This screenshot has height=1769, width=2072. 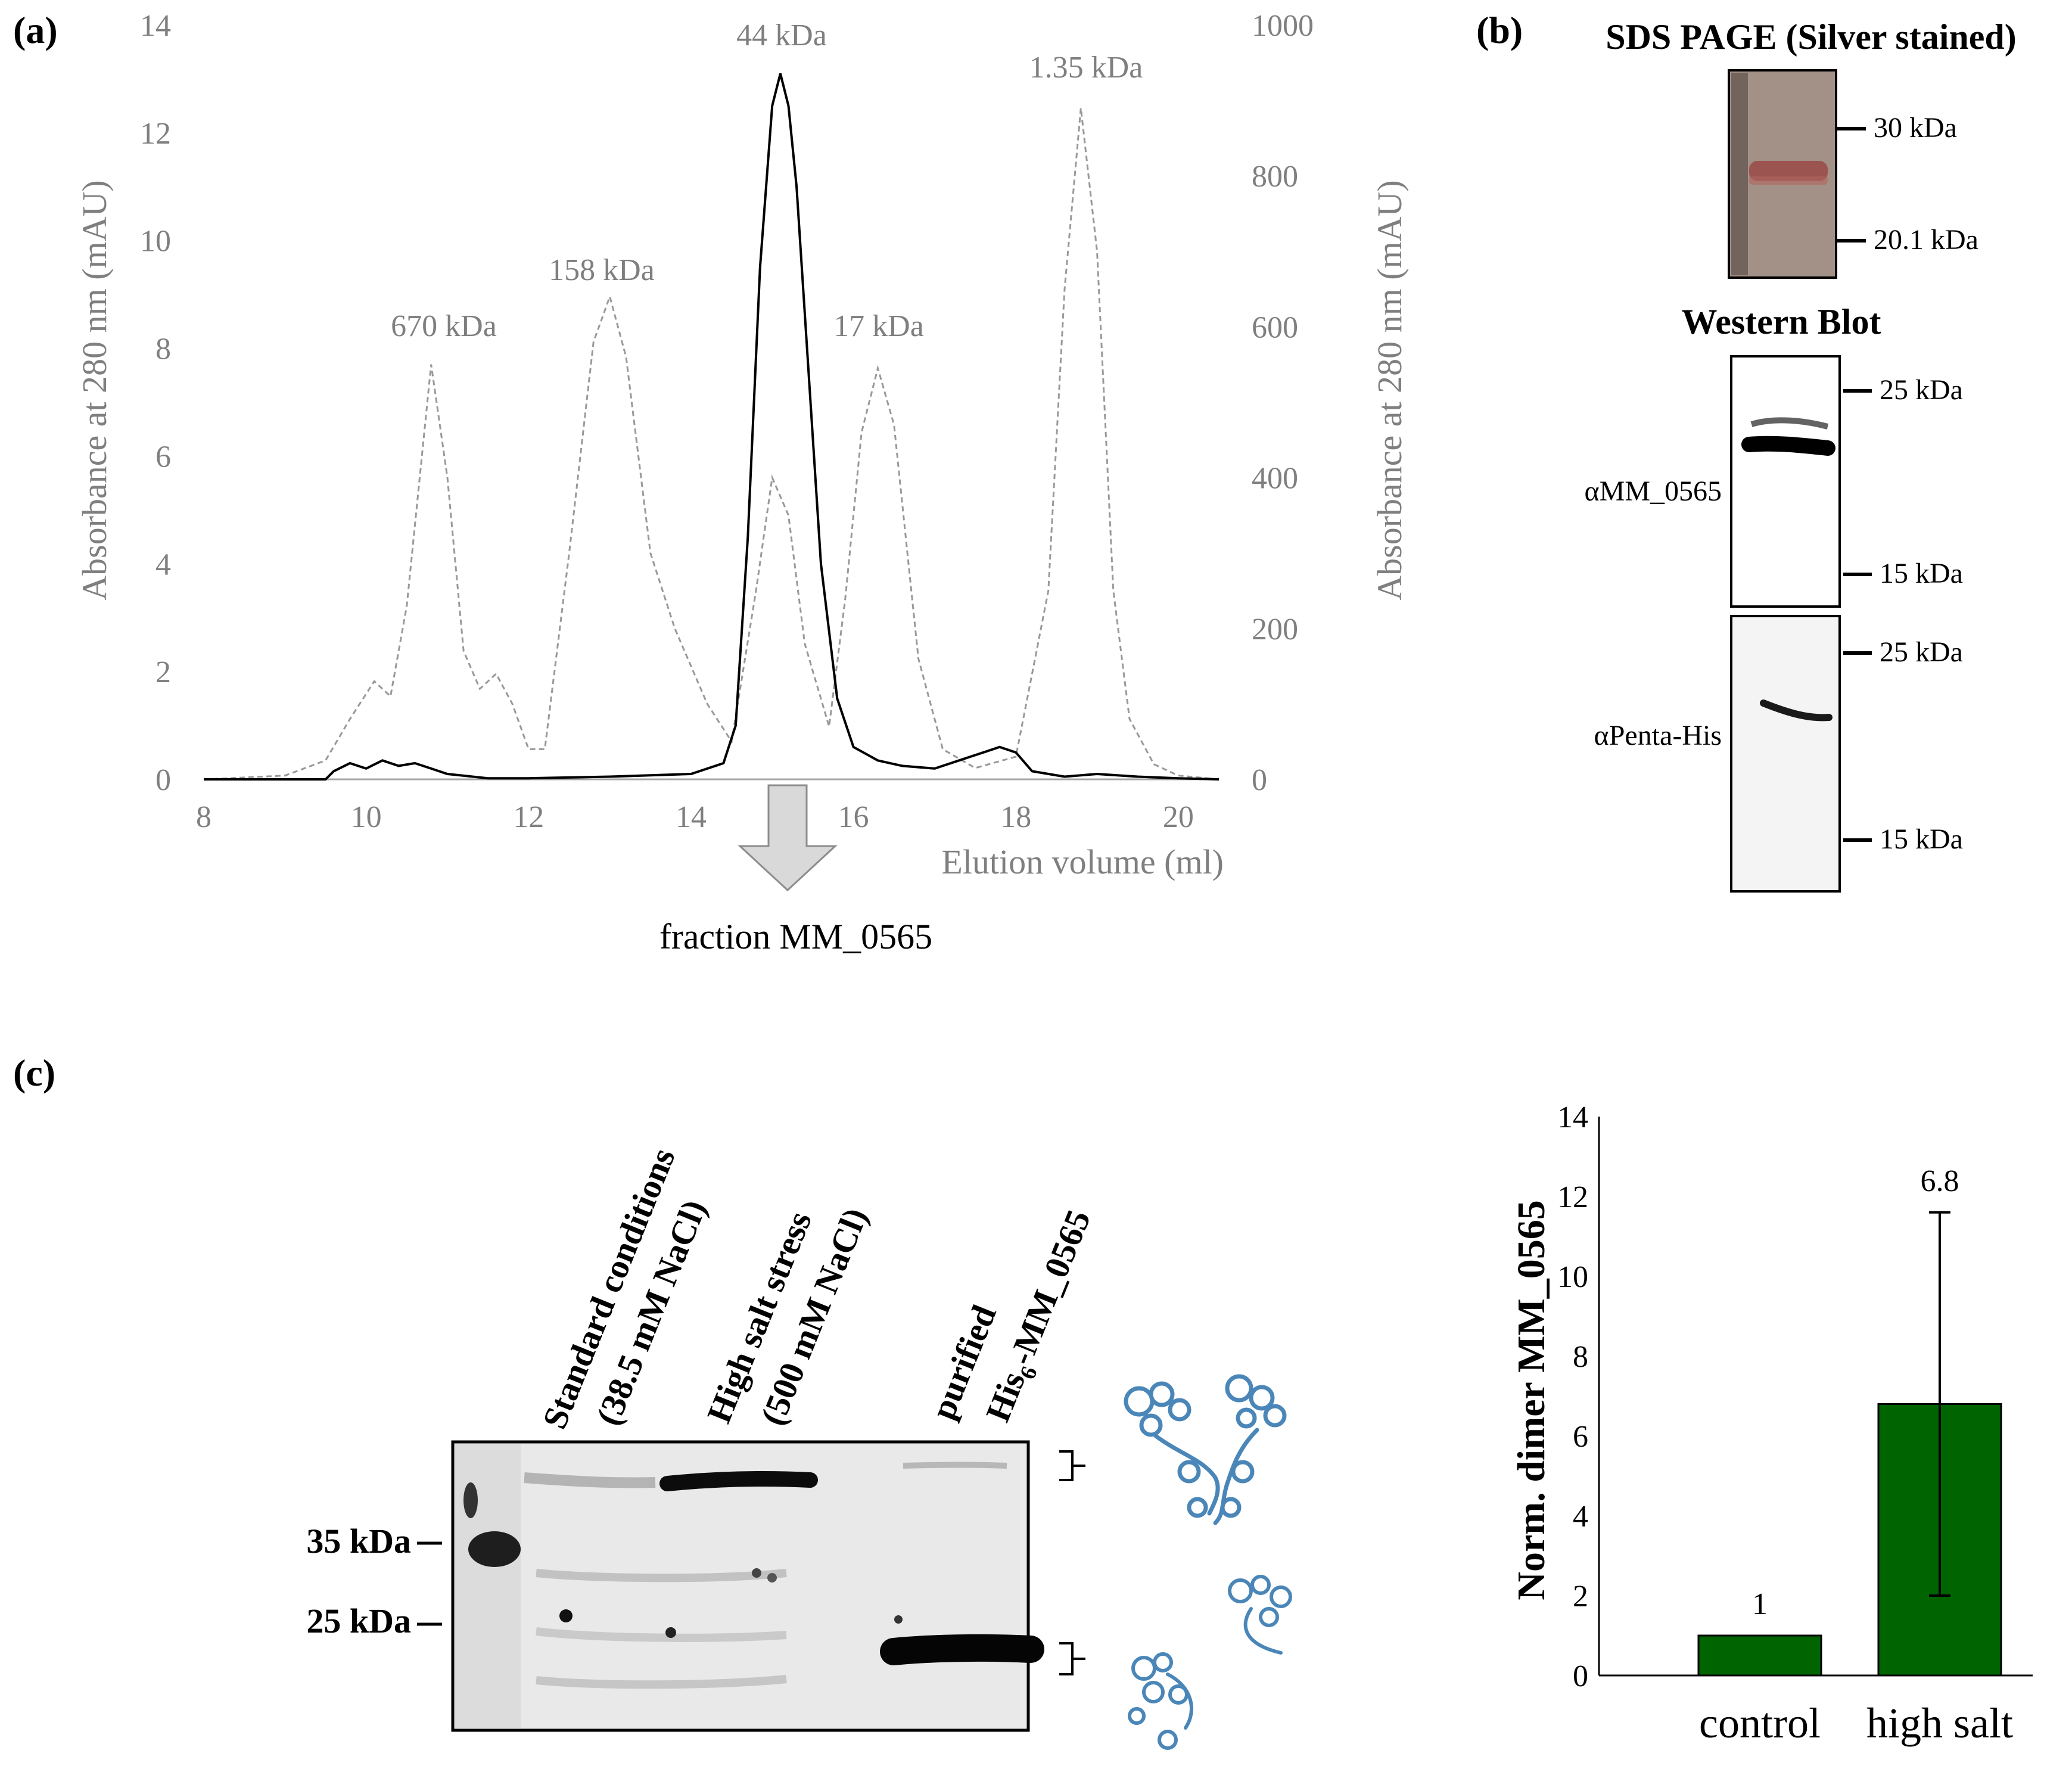 What do you see at coordinates (795, 936) in the screenshot?
I see `fraction-label: fraction MM_0565` at bounding box center [795, 936].